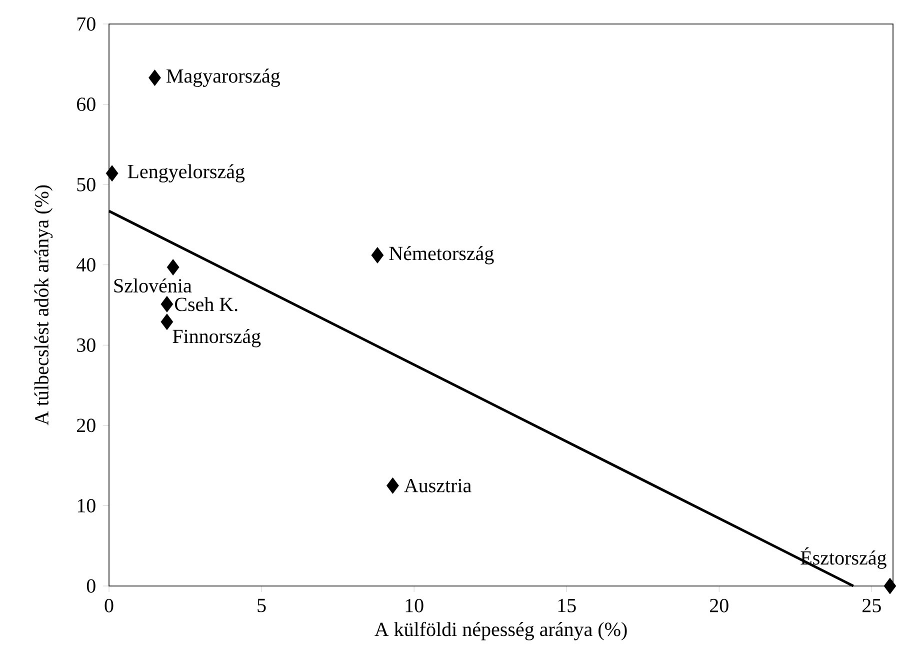  What do you see at coordinates (87, 505) in the screenshot?
I see `y-tick-label: 10` at bounding box center [87, 505].